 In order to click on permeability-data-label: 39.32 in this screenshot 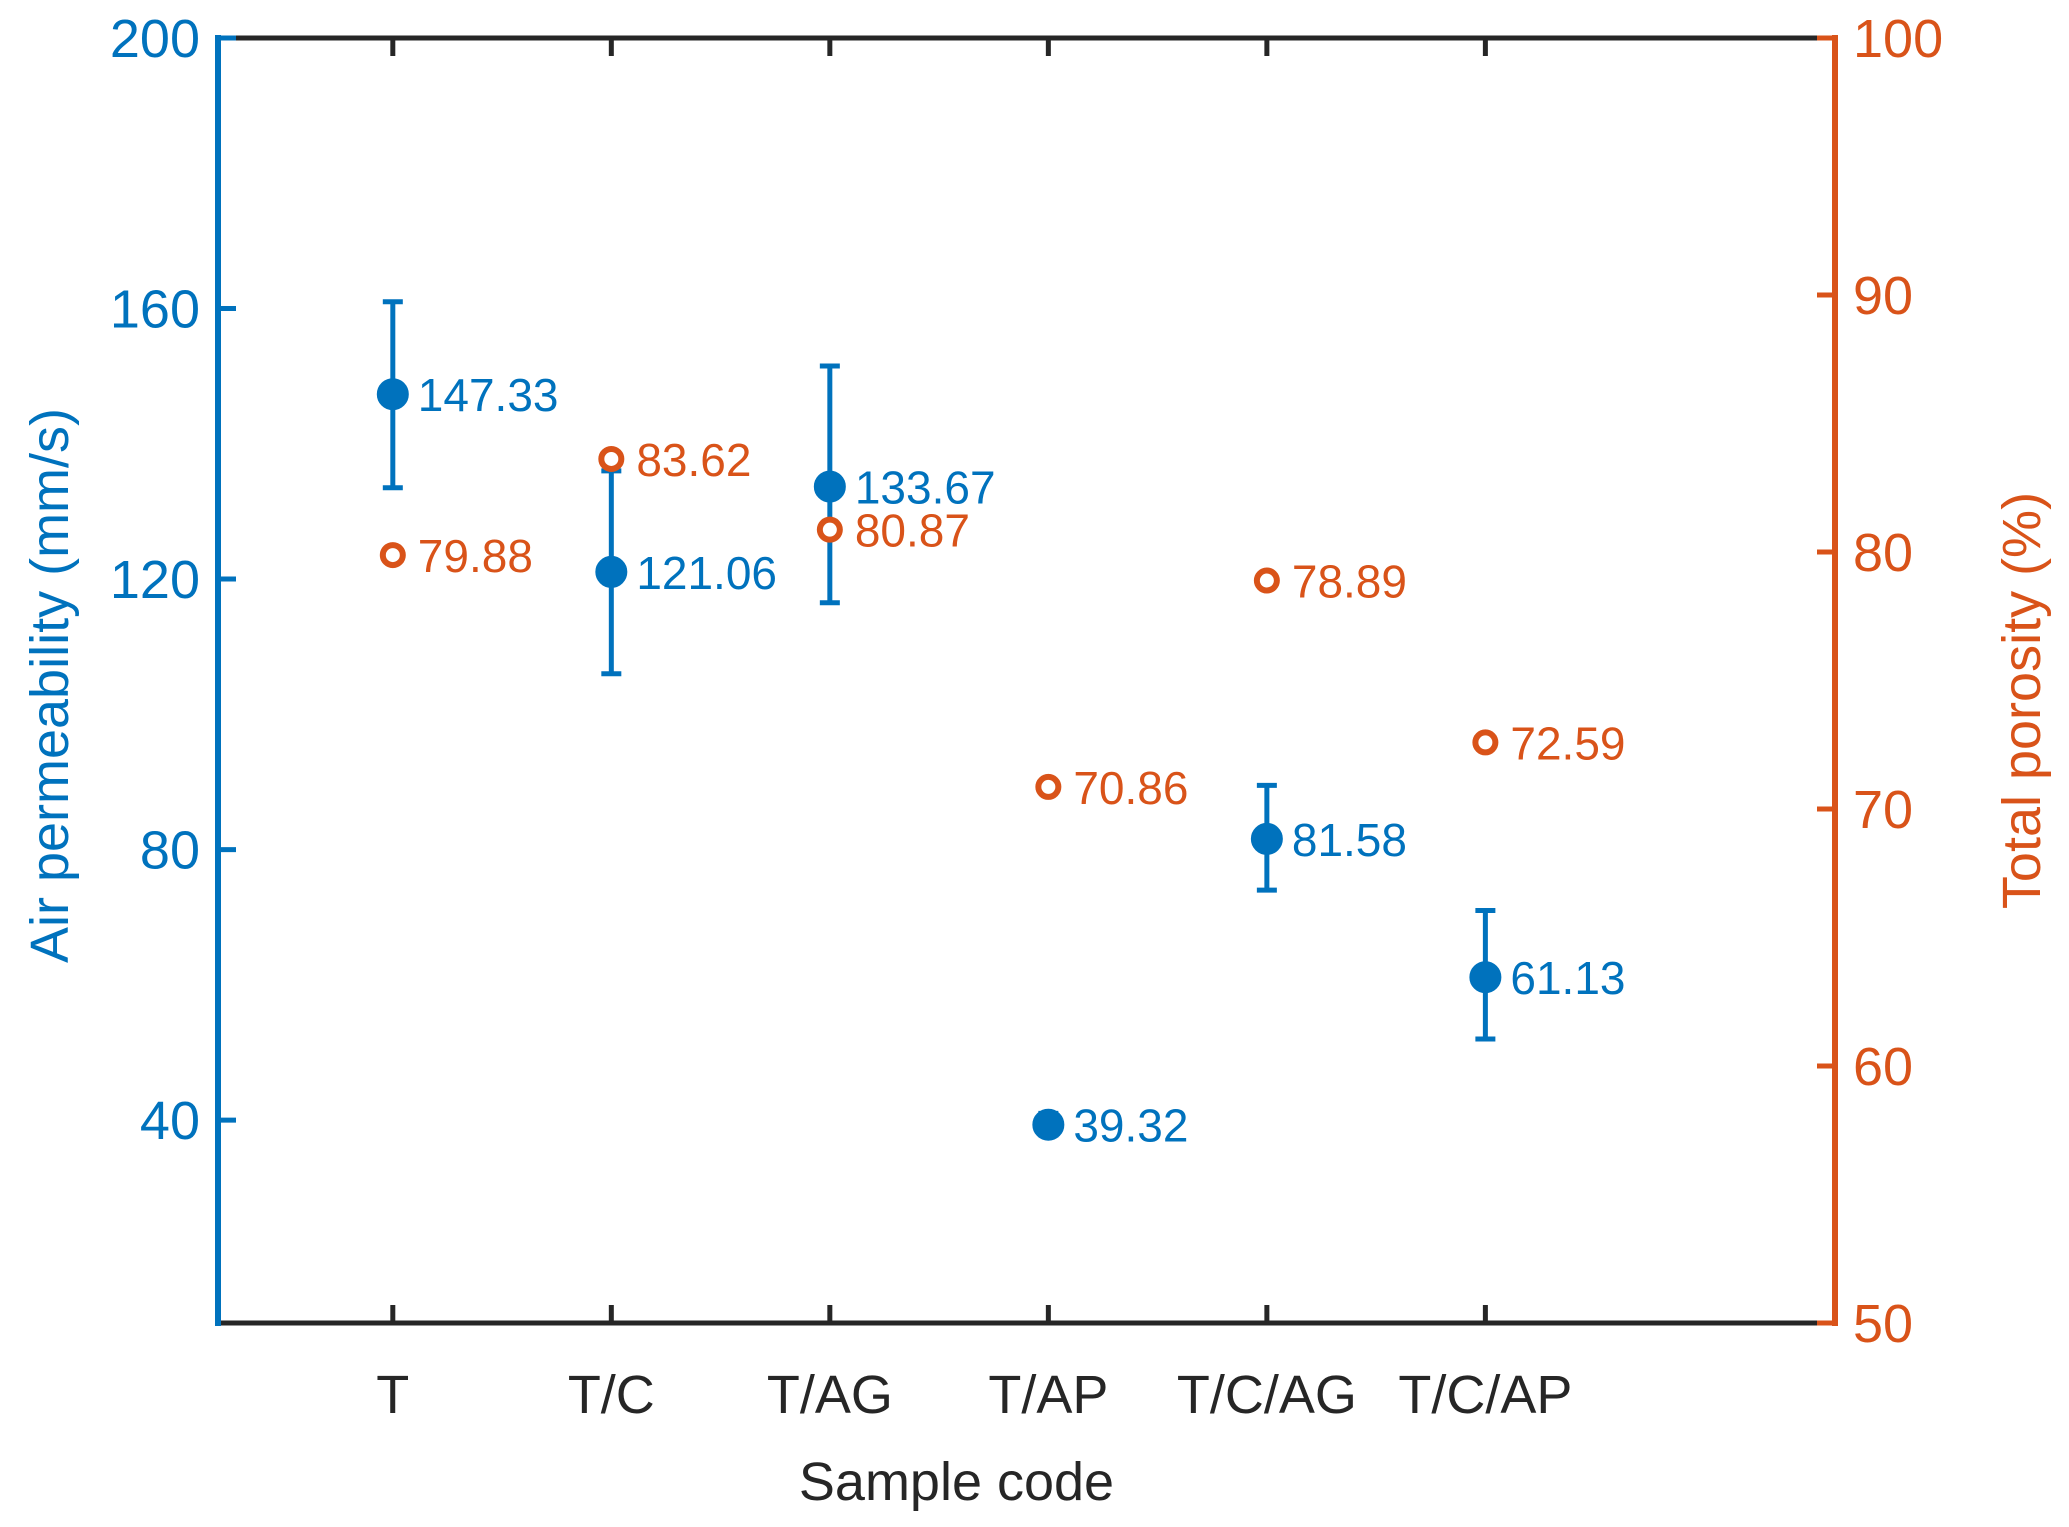, I will do `click(1130, 1126)`.